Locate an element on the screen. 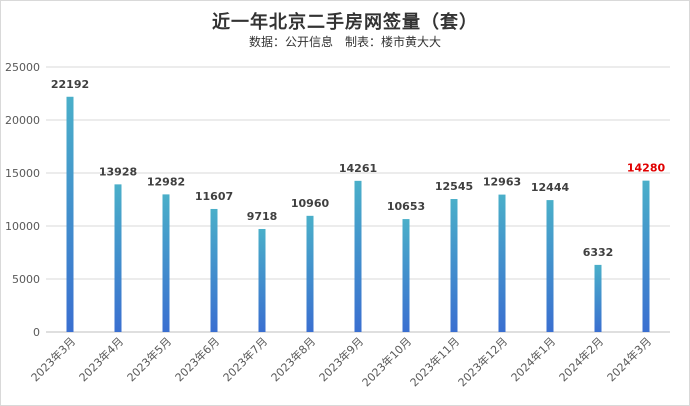 This screenshot has width=690, height=406. x-tick-label: 2024年3月 is located at coordinates (629, 359).